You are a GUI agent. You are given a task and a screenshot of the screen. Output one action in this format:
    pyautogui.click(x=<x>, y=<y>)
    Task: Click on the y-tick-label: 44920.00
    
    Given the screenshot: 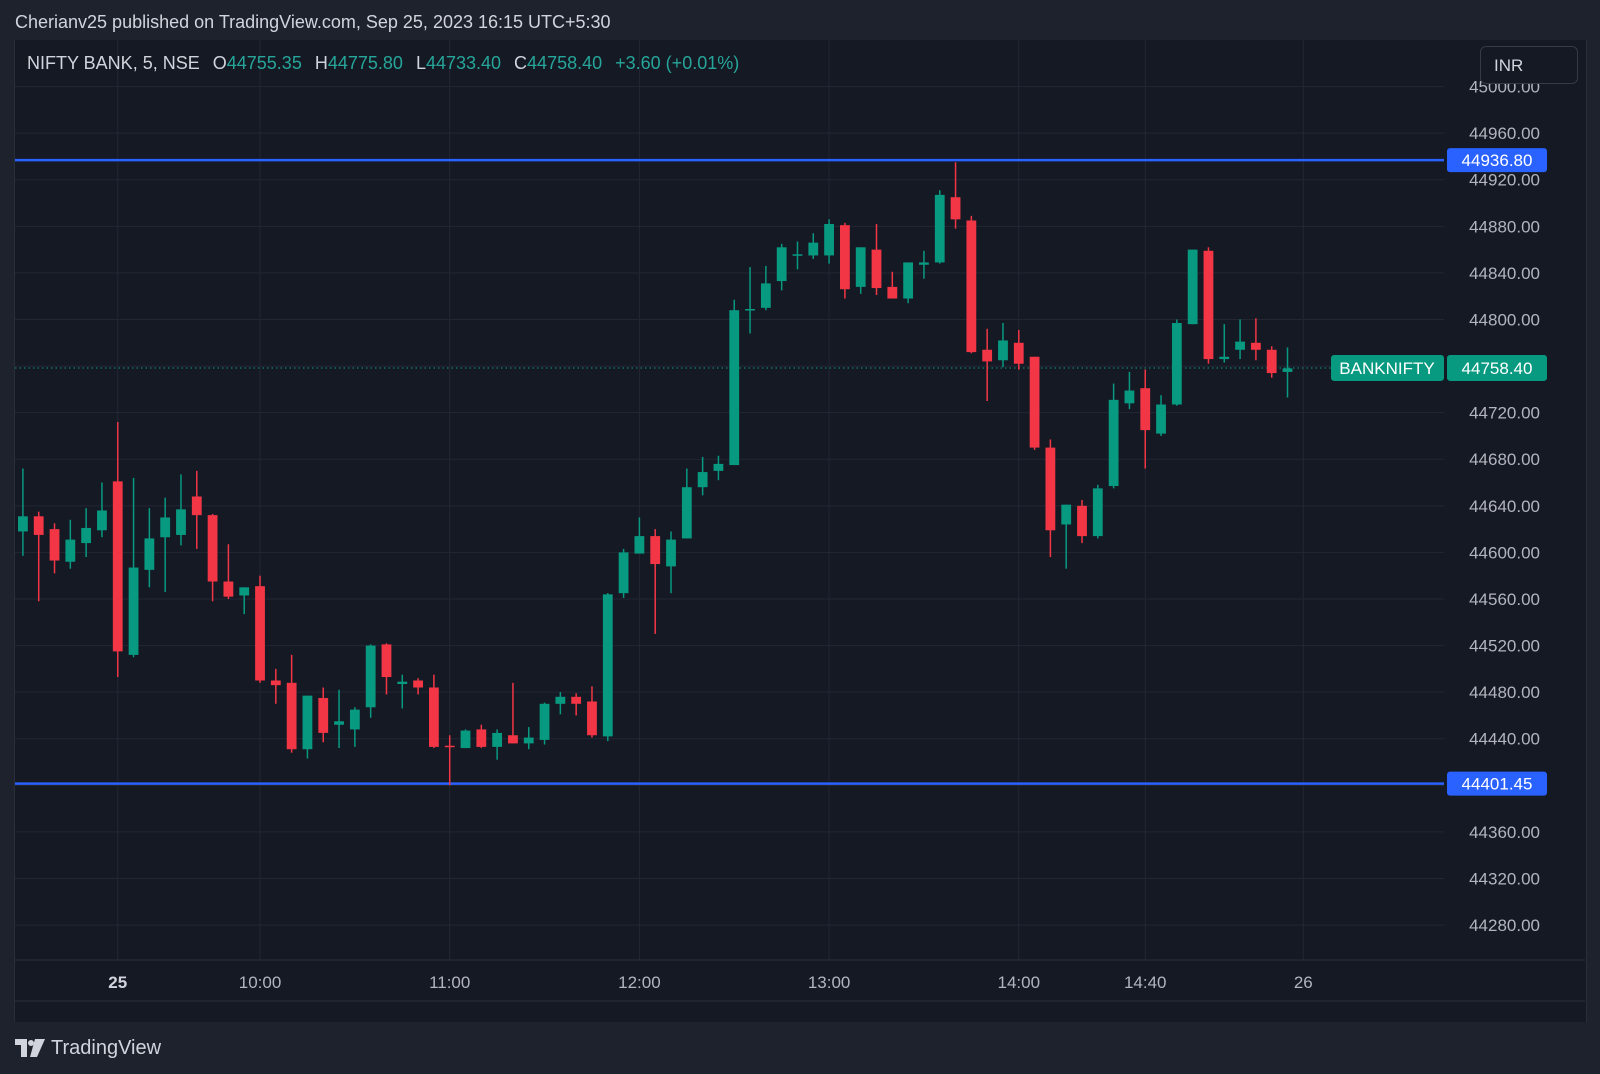 What is the action you would take?
    pyautogui.click(x=1504, y=180)
    